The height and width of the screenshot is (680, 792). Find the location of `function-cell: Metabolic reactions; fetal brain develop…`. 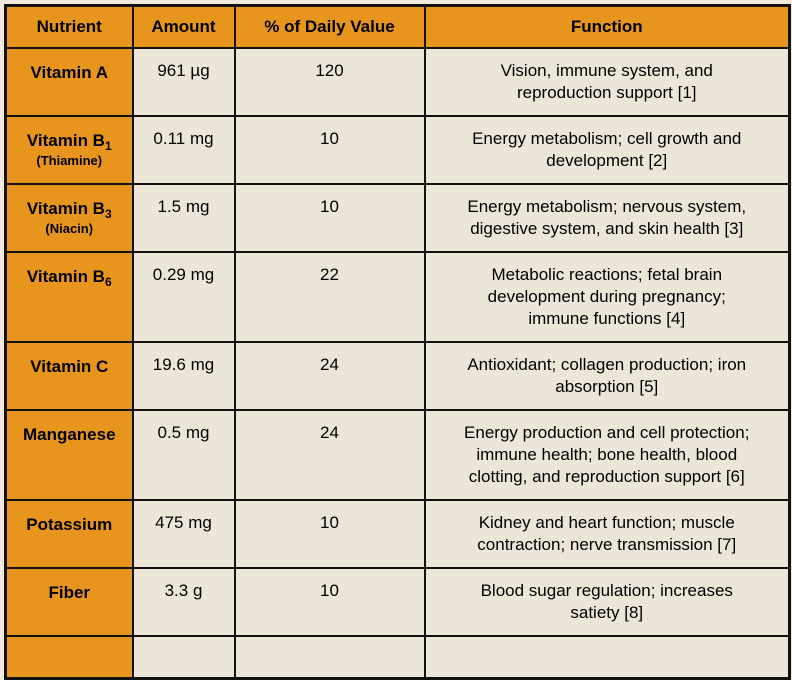

function-cell: Metabolic reactions; fetal brain develop… is located at coordinates (607, 297).